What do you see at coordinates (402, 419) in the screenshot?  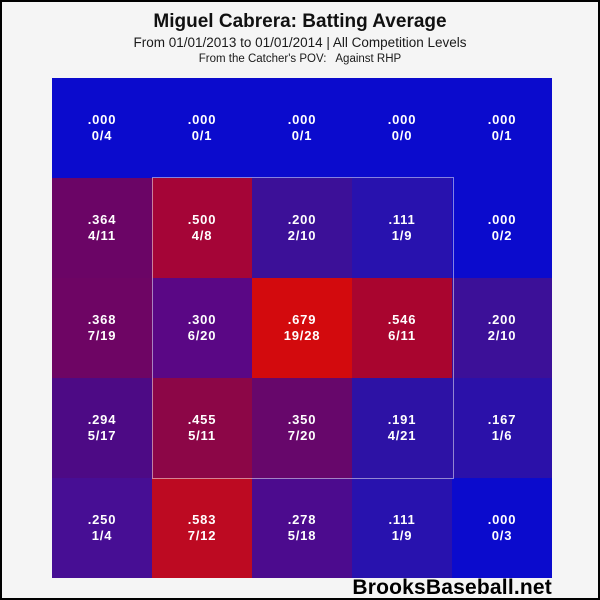 I see `cell-avg: .191` at bounding box center [402, 419].